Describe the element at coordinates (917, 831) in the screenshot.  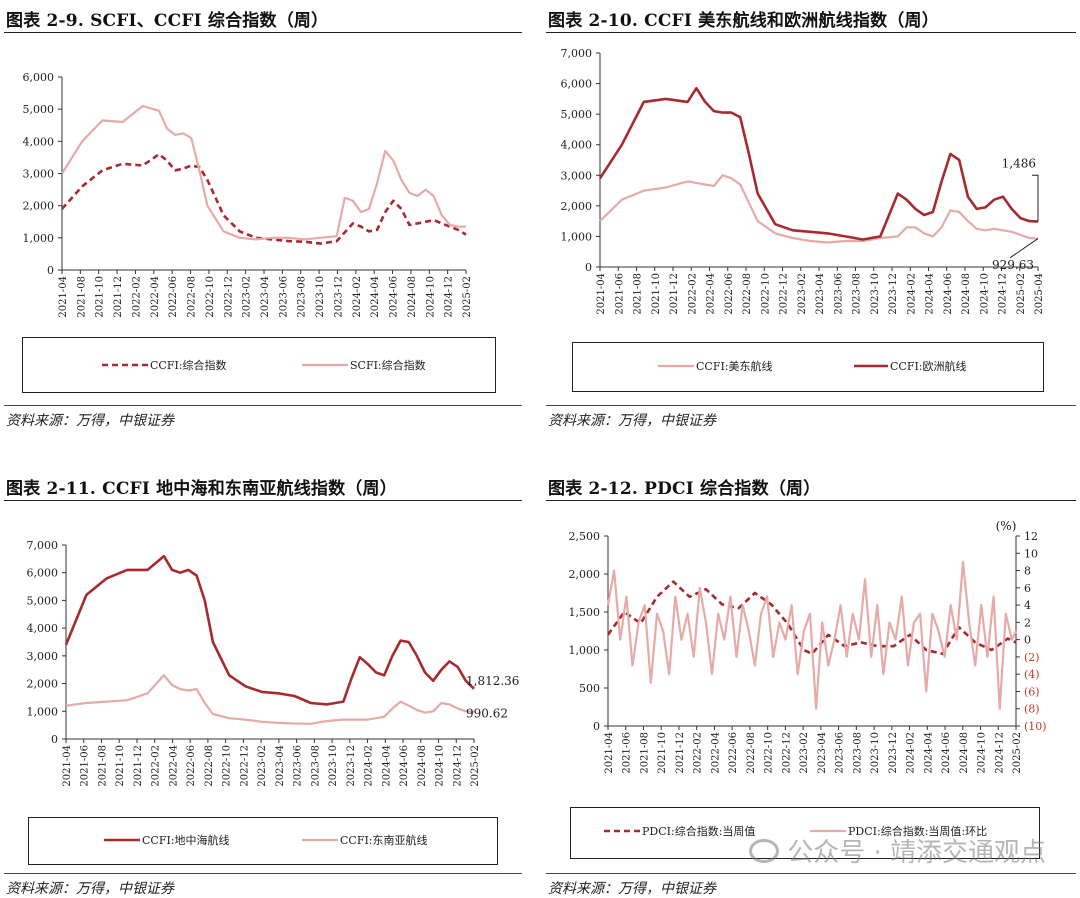
I see `legend-label: PDCI:综合指数:当周值:环比` at that location.